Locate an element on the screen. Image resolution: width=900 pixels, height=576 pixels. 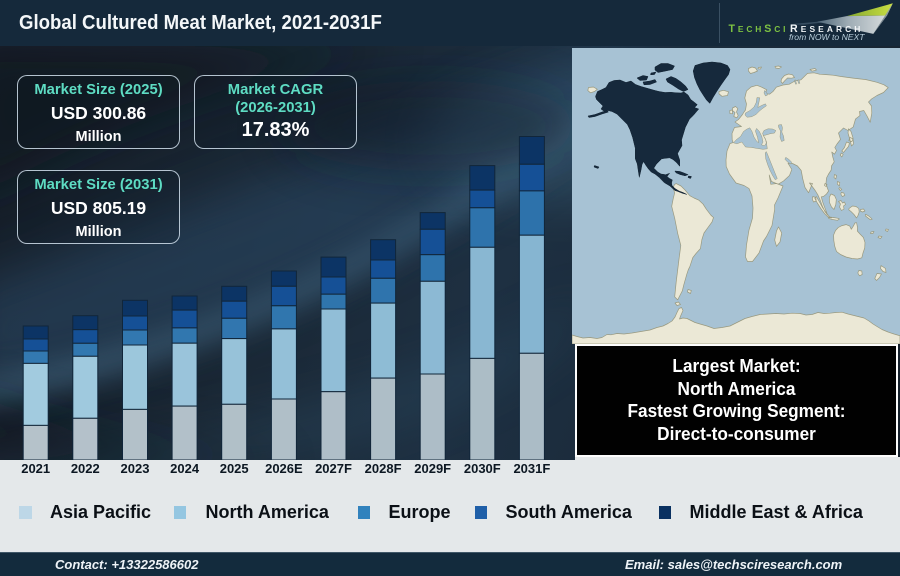
svg-text: from NOW to NEXT is located at coordinates (827, 37).